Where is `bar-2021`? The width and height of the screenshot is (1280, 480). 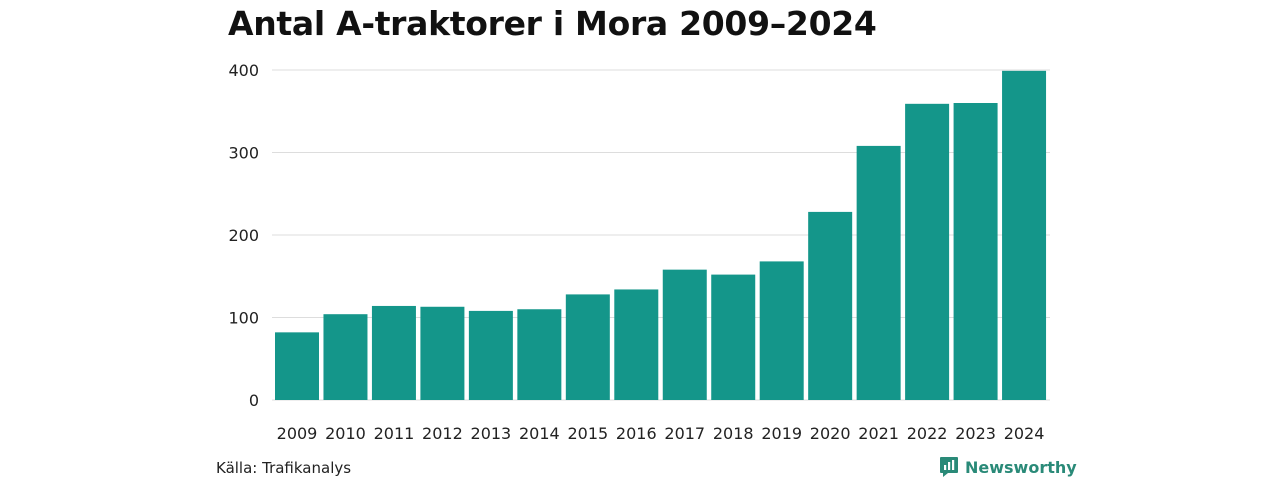
bar-2021 is located at coordinates (878, 272).